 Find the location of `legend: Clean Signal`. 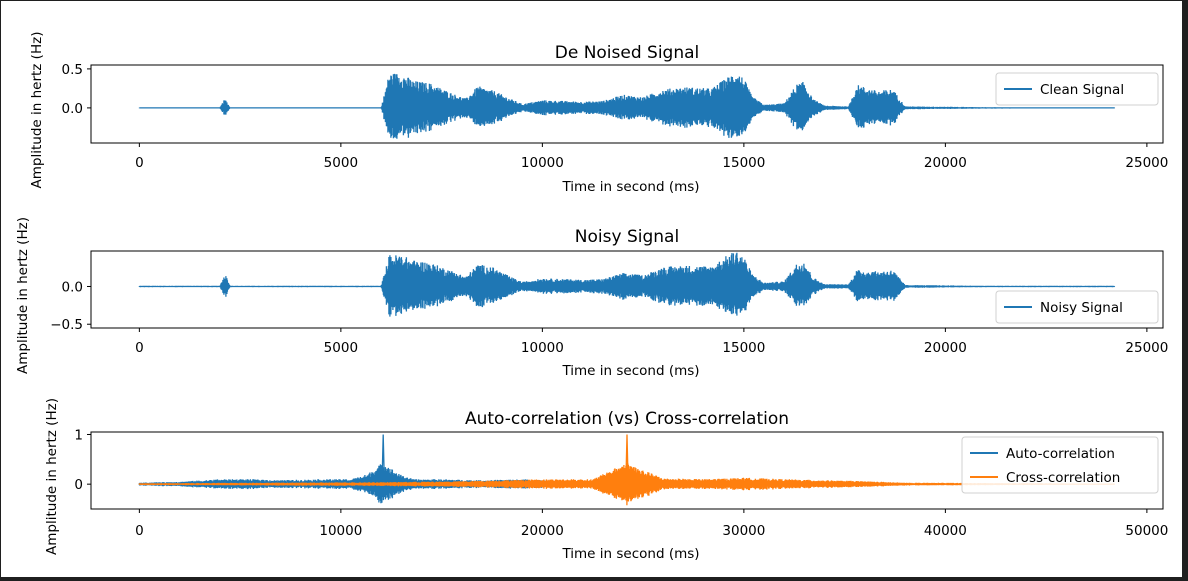

legend: Clean Signal is located at coordinates (1077, 89).